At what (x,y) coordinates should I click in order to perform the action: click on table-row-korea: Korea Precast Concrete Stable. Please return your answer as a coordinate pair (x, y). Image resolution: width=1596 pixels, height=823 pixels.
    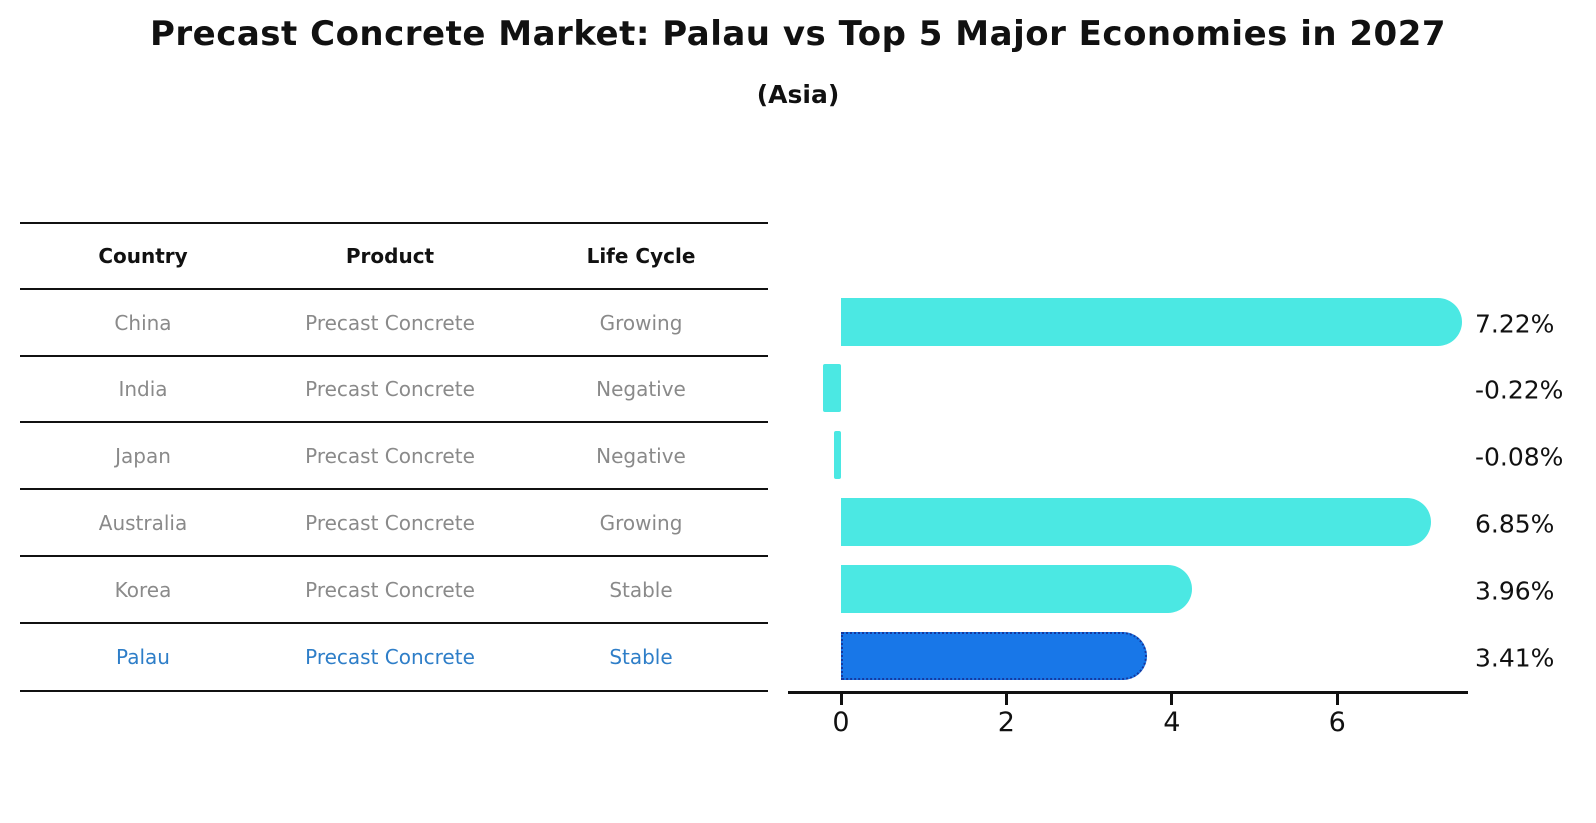
    Looking at the image, I should click on (394, 589).